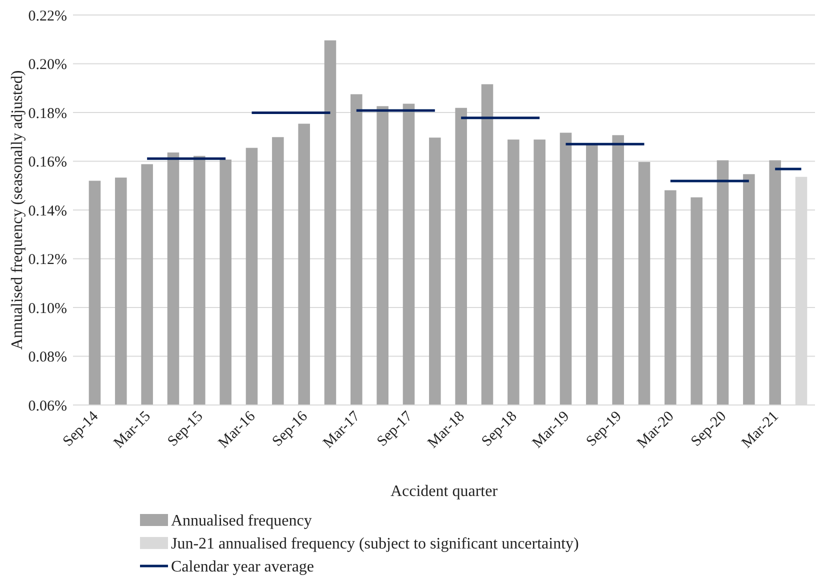  Describe the element at coordinates (47, 260) in the screenshot. I see `y-tick-label: 0.12%` at that location.